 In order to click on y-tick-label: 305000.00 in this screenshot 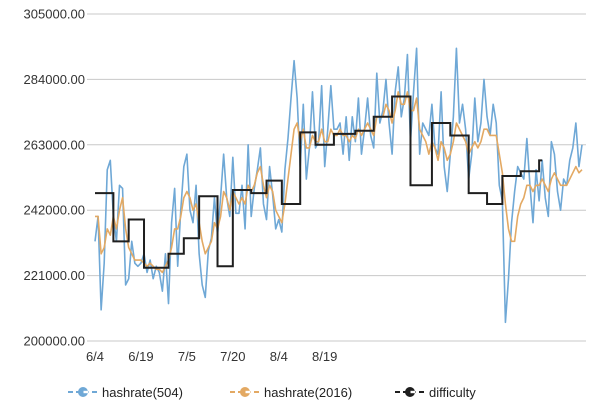, I will do `click(54, 14)`.